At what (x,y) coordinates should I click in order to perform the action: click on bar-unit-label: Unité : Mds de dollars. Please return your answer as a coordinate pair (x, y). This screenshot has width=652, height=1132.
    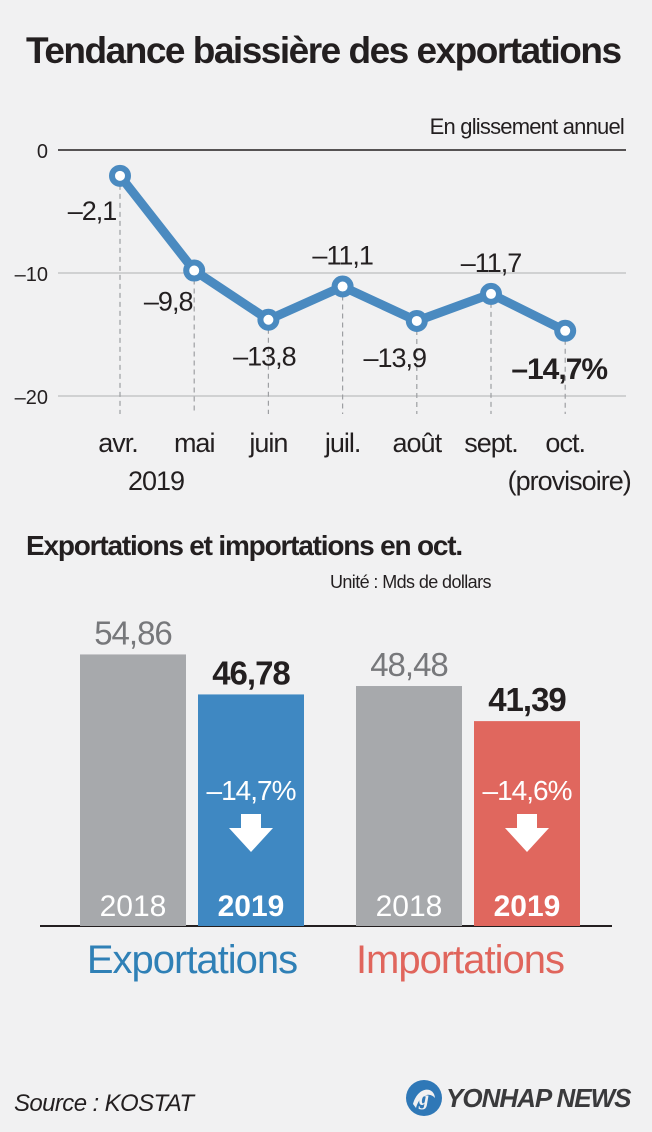
    Looking at the image, I should click on (410, 582).